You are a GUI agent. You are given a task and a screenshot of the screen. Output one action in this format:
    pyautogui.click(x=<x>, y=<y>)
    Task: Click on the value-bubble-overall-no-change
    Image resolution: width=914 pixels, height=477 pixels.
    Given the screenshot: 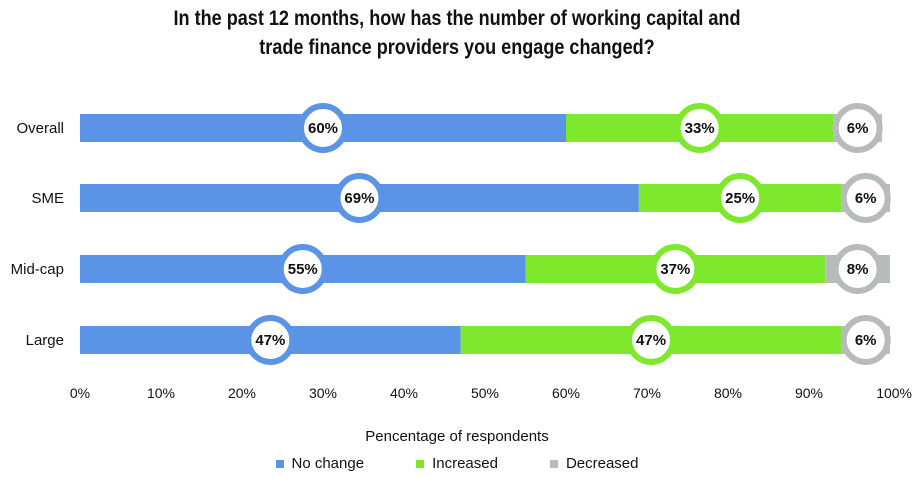 What is the action you would take?
    pyautogui.click(x=323, y=128)
    